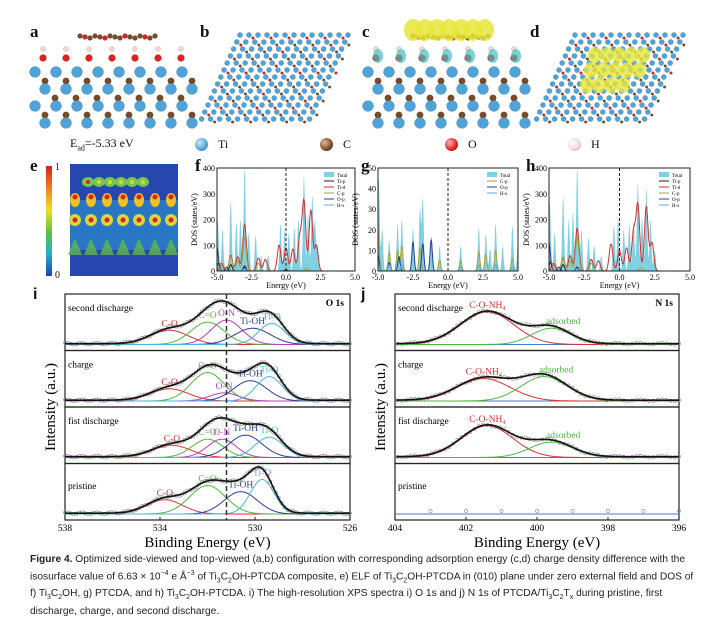 This screenshot has height=618, width=713. What do you see at coordinates (563, 436) in the screenshot?
I see `peak-label-text: adsorbed` at bounding box center [563, 436].